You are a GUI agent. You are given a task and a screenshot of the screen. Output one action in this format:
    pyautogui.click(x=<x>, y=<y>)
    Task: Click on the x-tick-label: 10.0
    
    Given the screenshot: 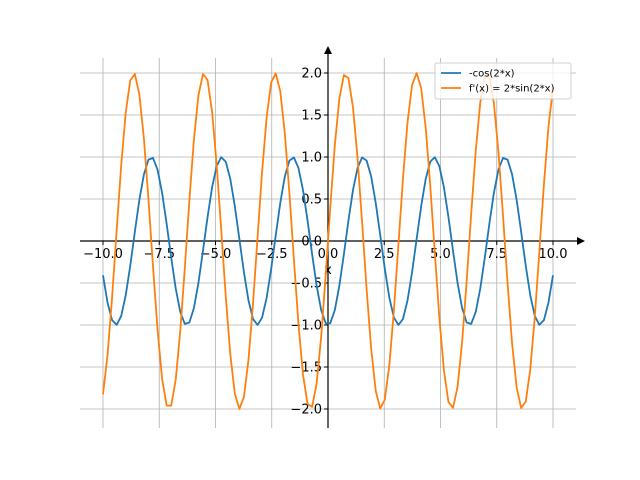 What is the action you would take?
    pyautogui.click(x=553, y=254)
    